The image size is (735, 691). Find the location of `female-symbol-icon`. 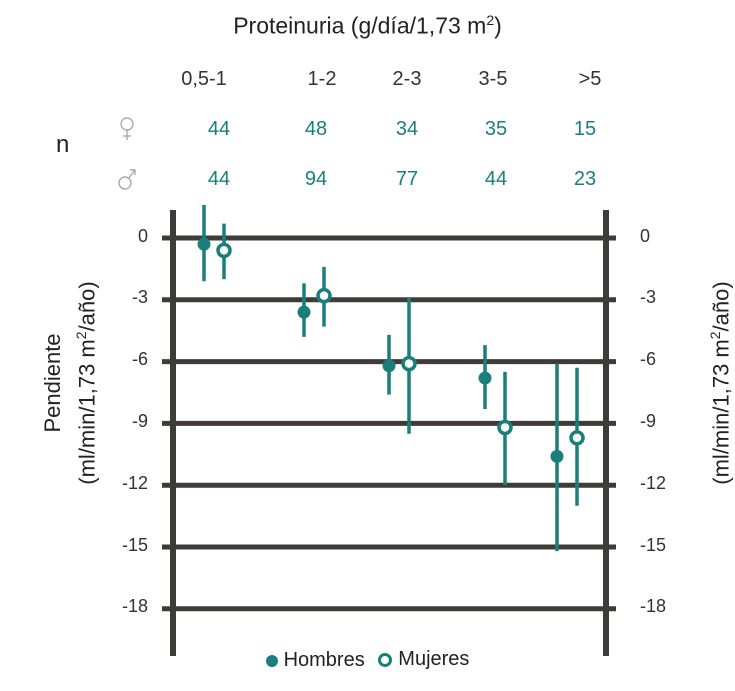

female-symbol-icon is located at coordinates (127, 128).